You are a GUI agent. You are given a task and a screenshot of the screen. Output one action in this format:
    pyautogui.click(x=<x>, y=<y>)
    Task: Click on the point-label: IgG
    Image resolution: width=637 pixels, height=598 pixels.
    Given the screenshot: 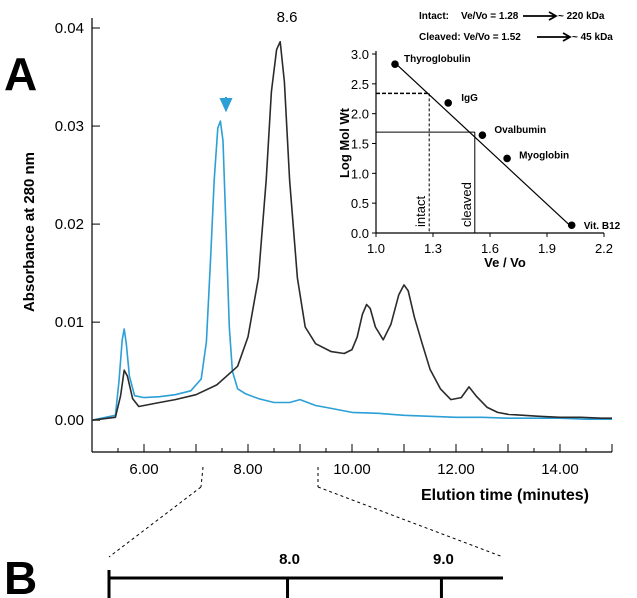 What is the action you would take?
    pyautogui.click(x=469, y=98)
    